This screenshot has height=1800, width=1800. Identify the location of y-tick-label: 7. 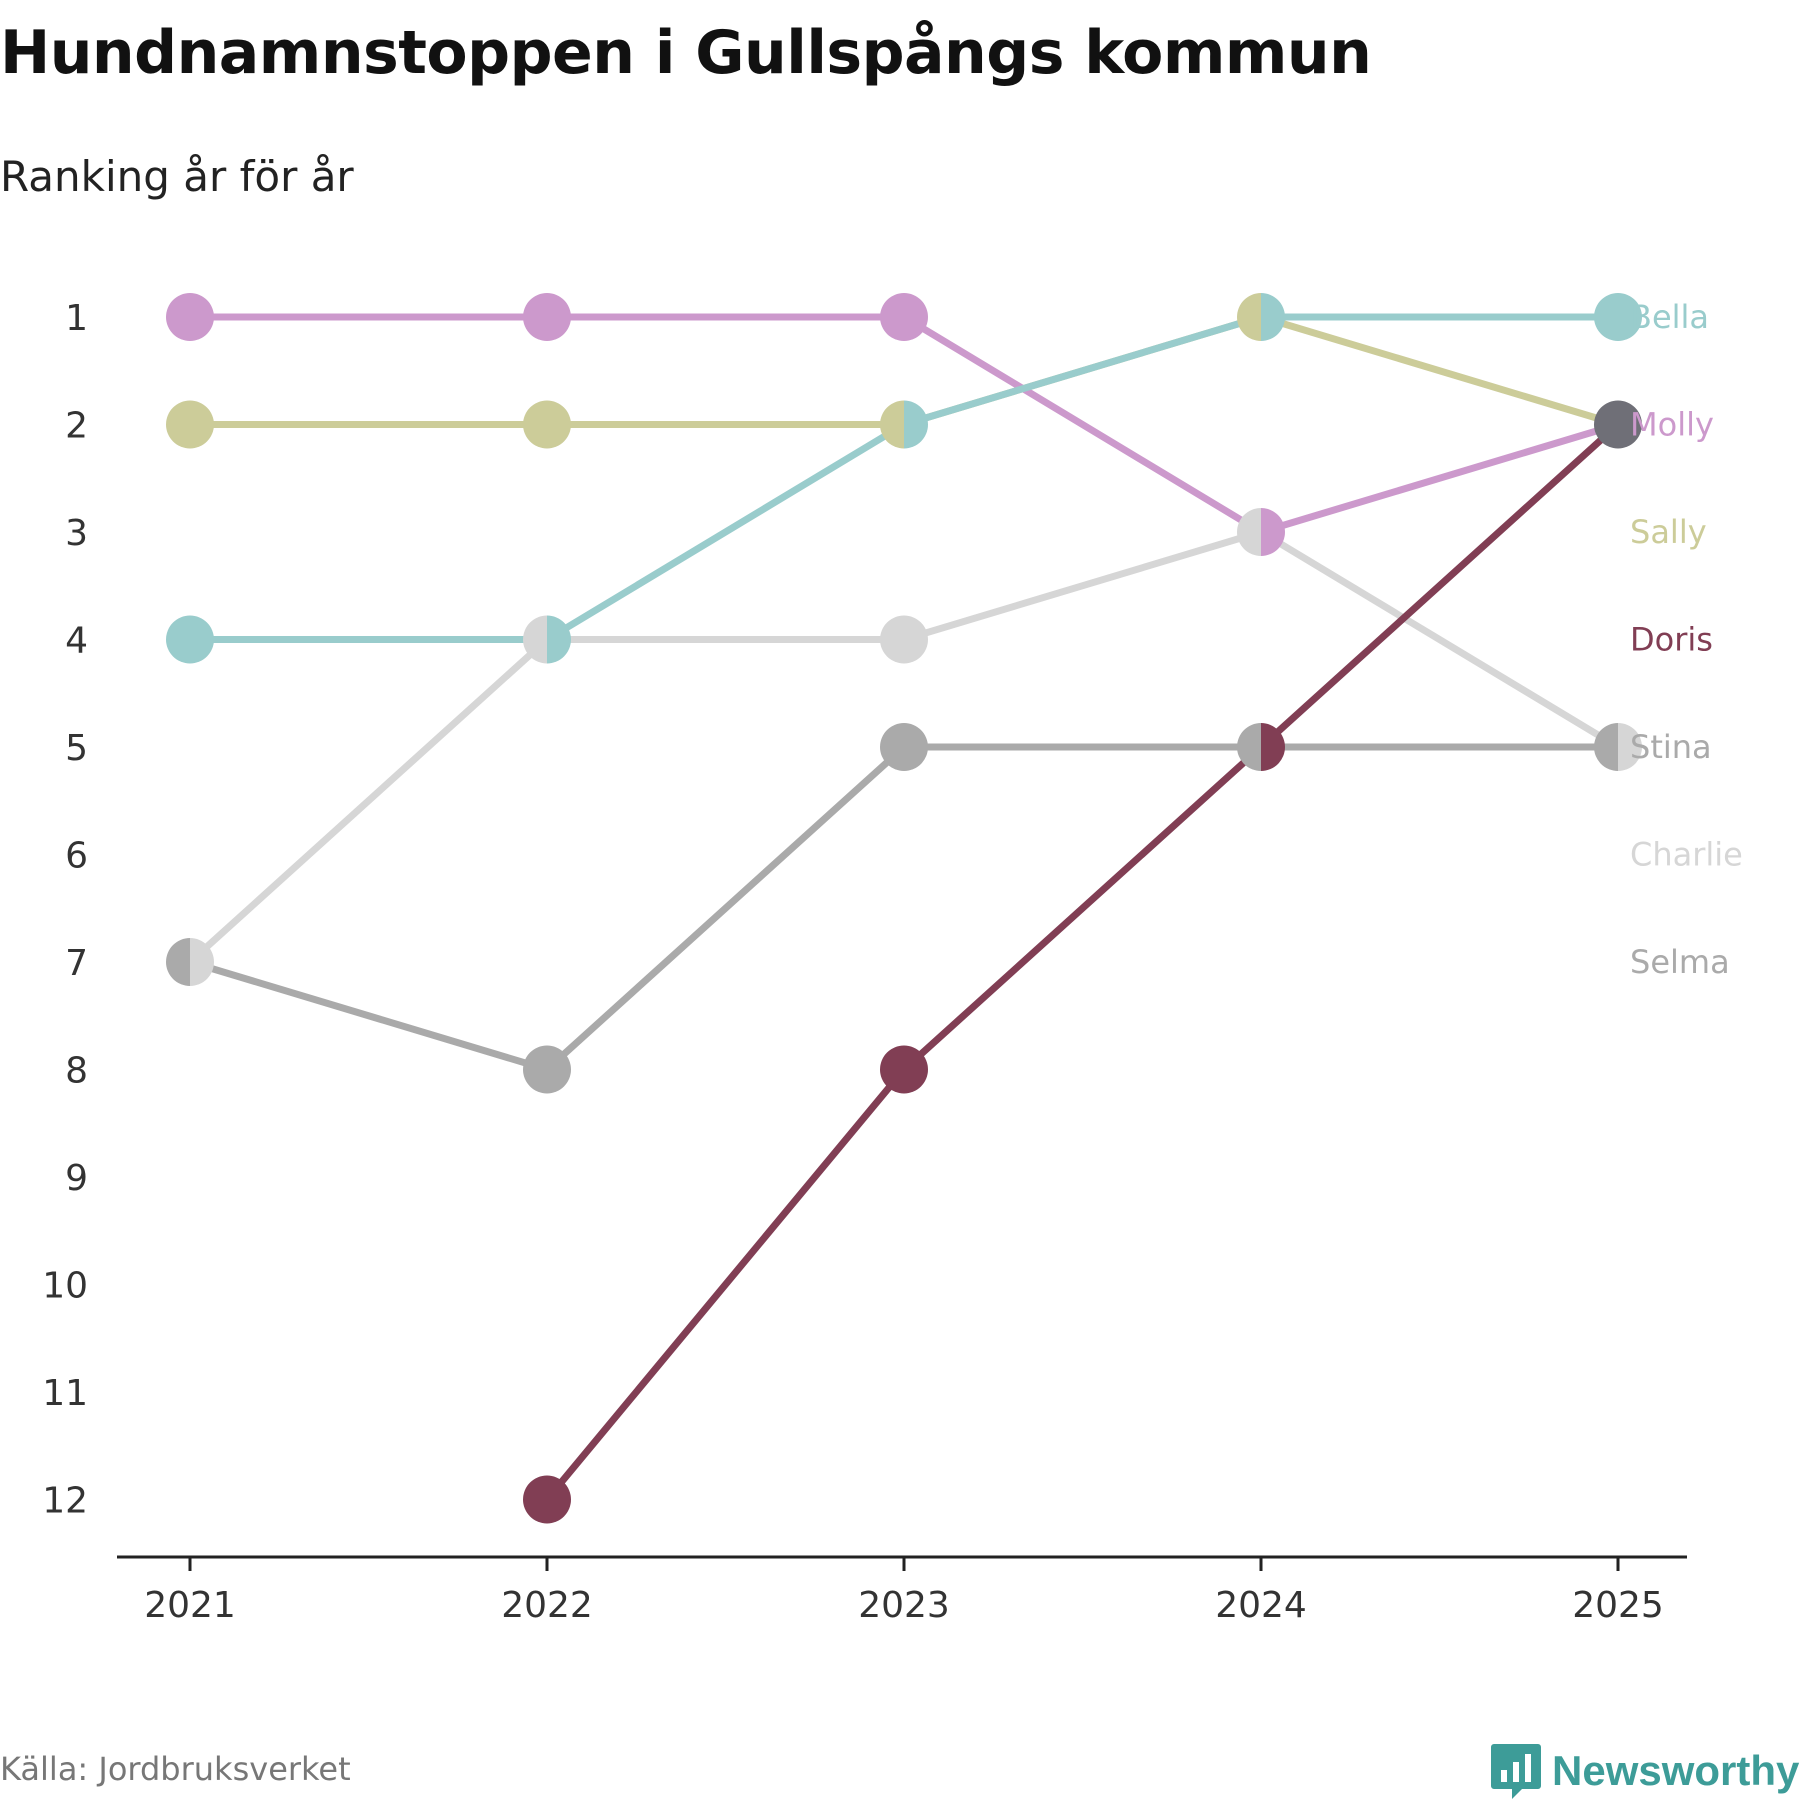
(76, 963).